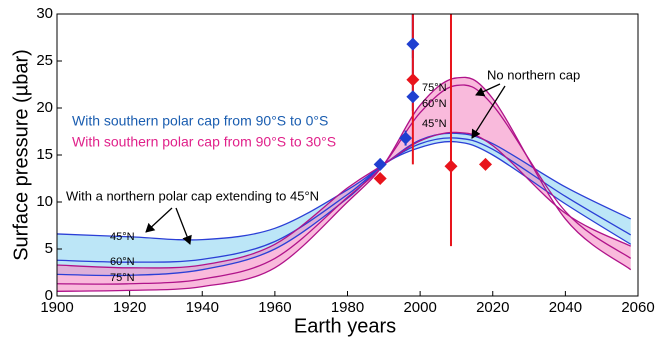 Image resolution: width=659 pixels, height=345 pixels. Describe the element at coordinates (637, 307) in the screenshot. I see `x-tick-label: 2060` at that location.